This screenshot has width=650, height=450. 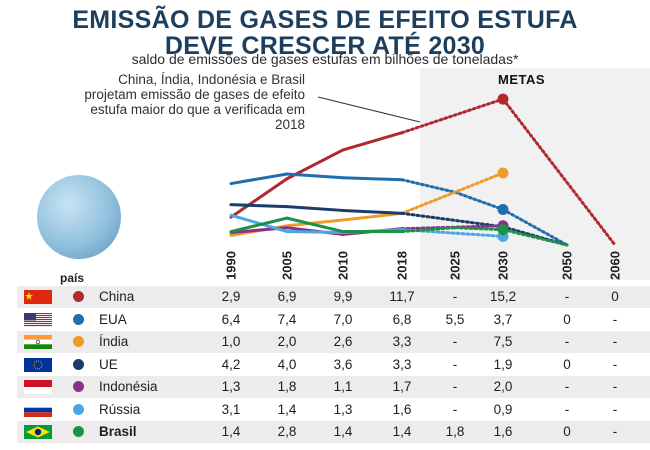 I want to click on value-cell-2030: 7,5, so click(x=503, y=341).